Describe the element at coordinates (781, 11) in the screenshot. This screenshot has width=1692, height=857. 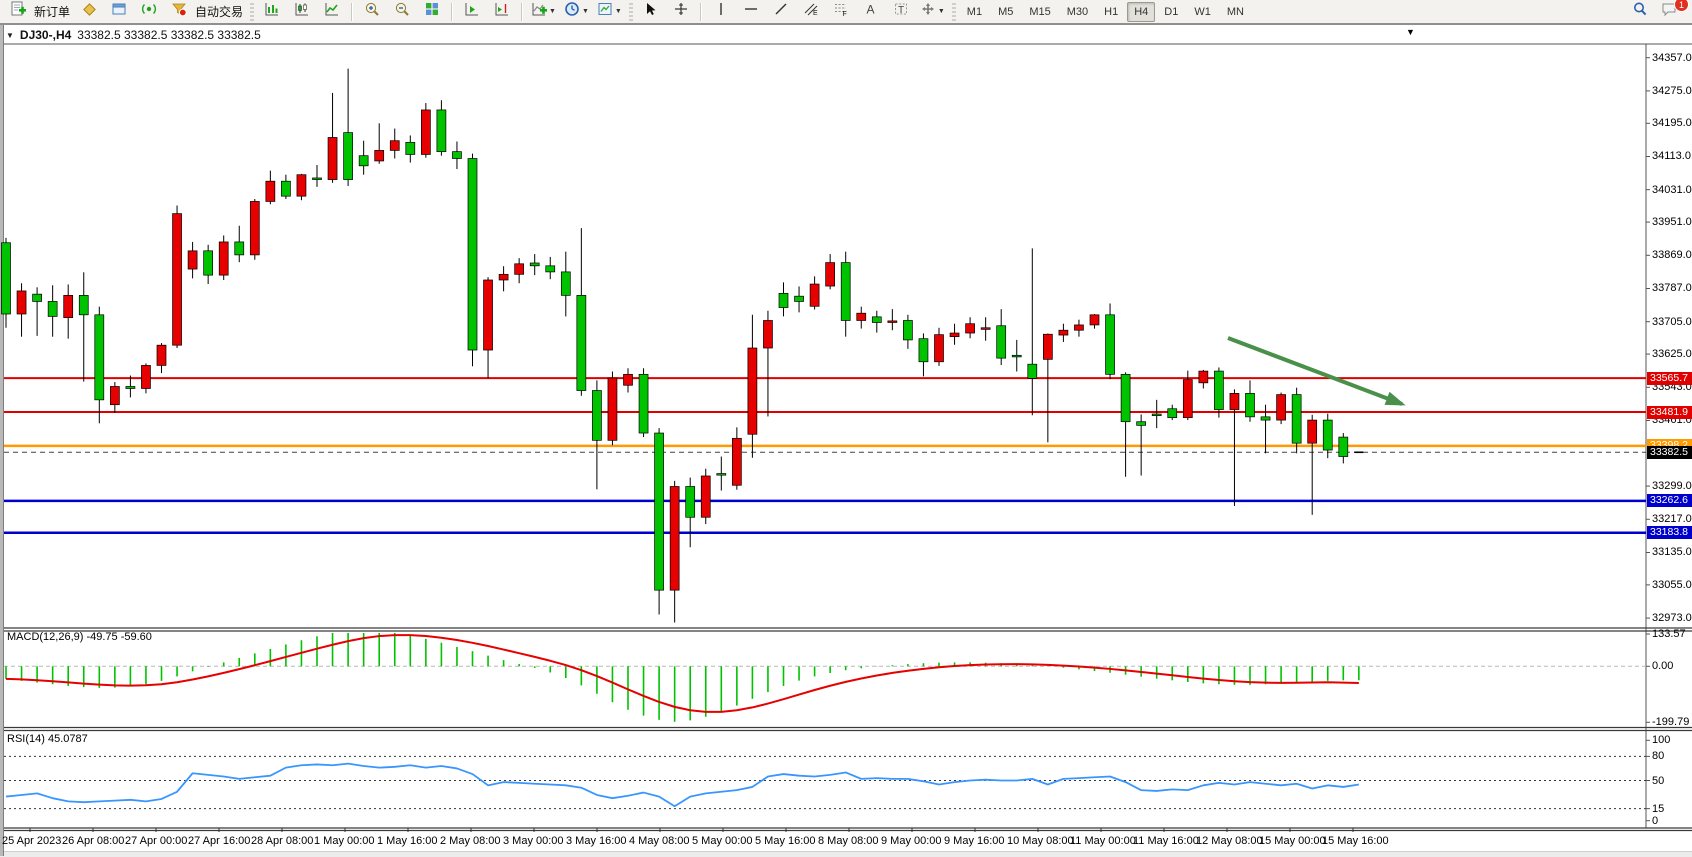
I see `trendline-button` at that location.